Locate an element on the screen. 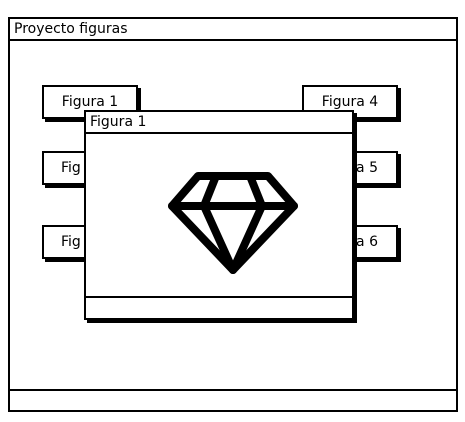  window-title: Proyecto figuras is located at coordinates (233, 30).